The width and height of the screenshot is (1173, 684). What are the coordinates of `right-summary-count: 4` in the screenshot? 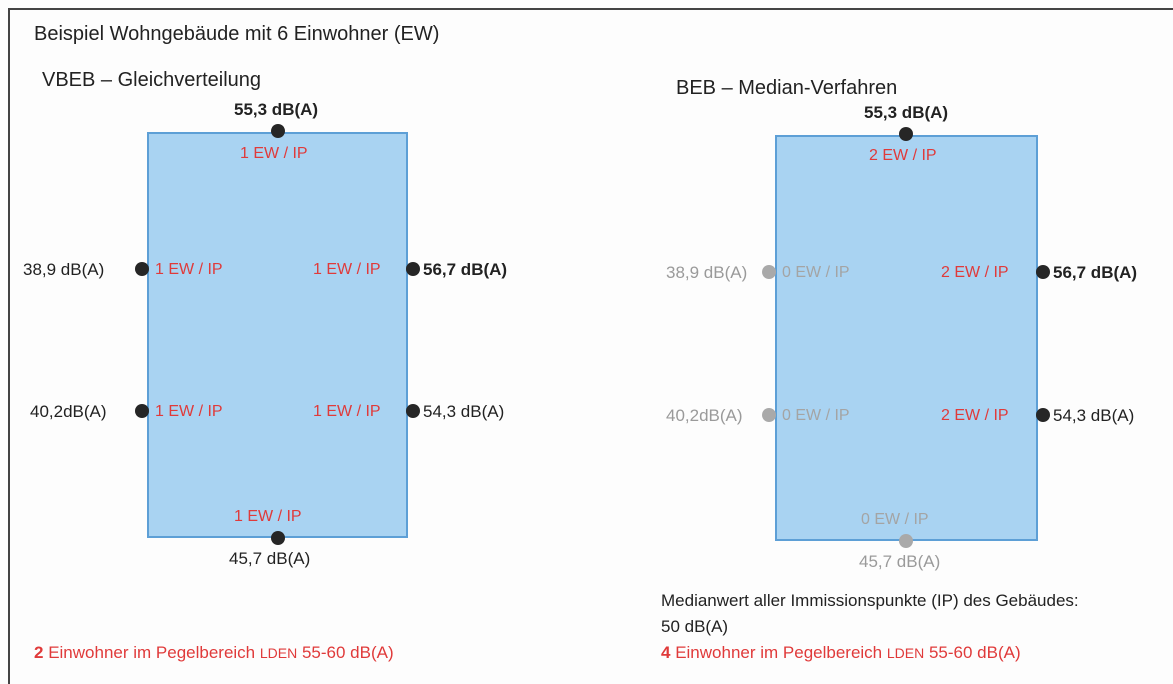 It's located at (666, 652).